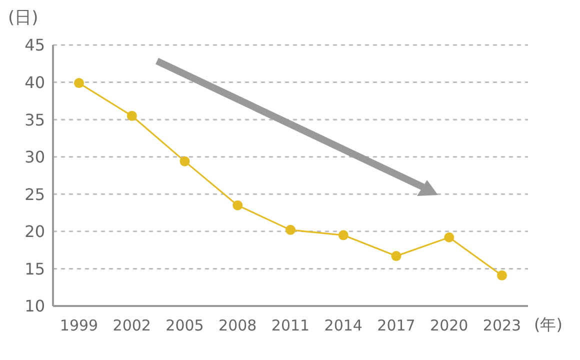  I want to click on y-tick-label: 40, so click(34, 82).